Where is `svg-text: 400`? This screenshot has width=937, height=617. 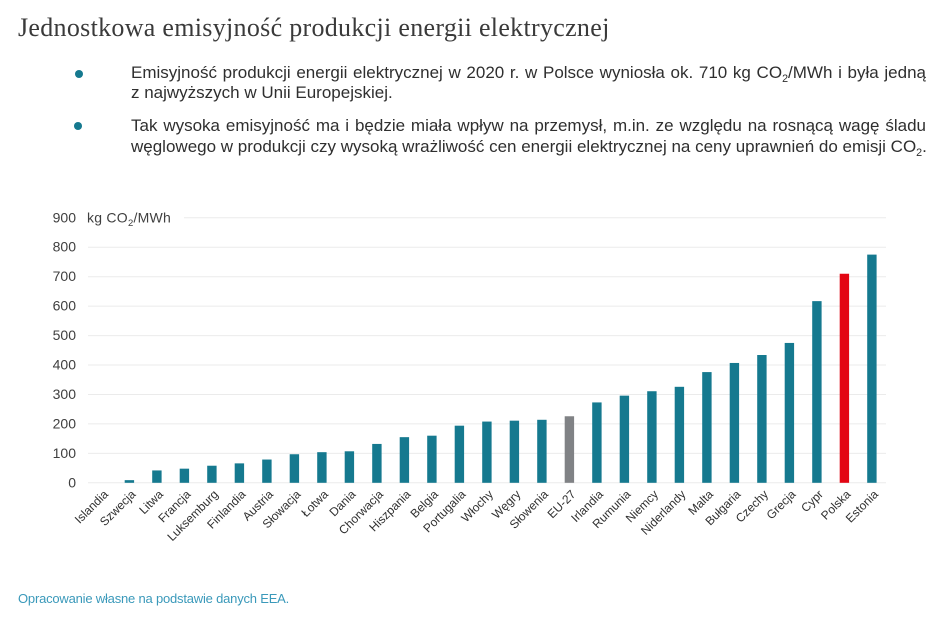
svg-text: 400 is located at coordinates (65, 365).